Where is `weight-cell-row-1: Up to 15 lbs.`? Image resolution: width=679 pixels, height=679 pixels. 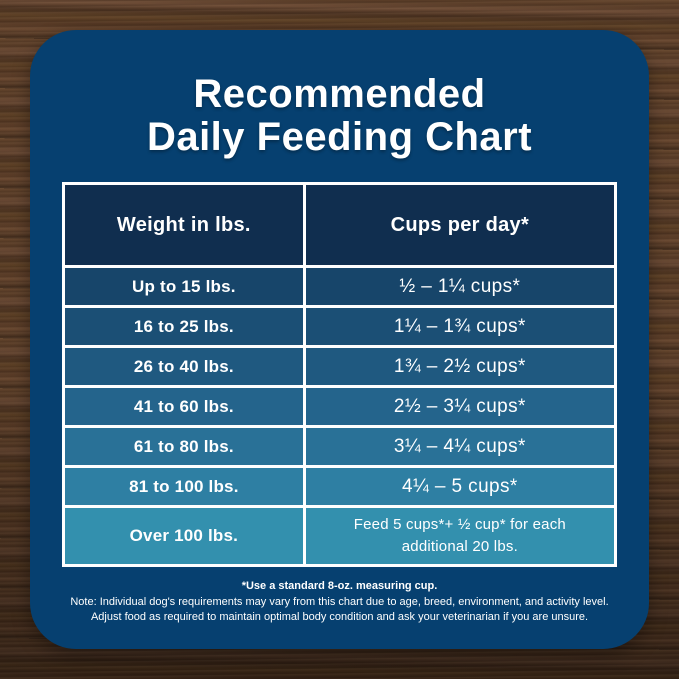
weight-cell-row-1: Up to 15 lbs. is located at coordinates (184, 286).